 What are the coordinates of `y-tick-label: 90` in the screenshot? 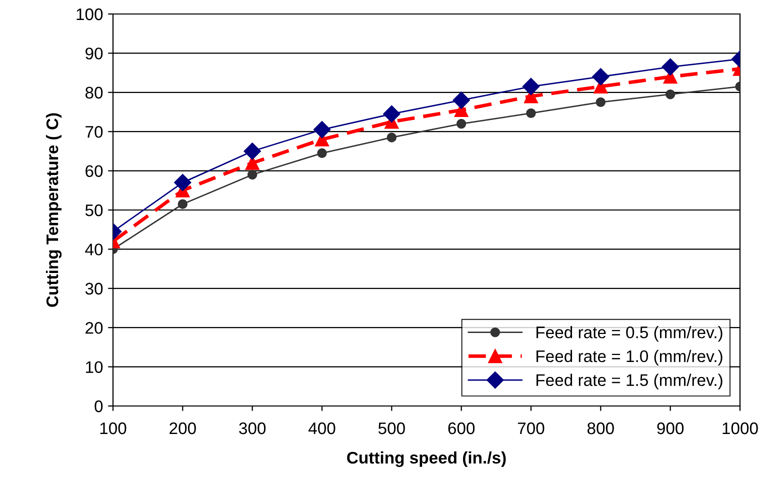 It's located at (94, 54).